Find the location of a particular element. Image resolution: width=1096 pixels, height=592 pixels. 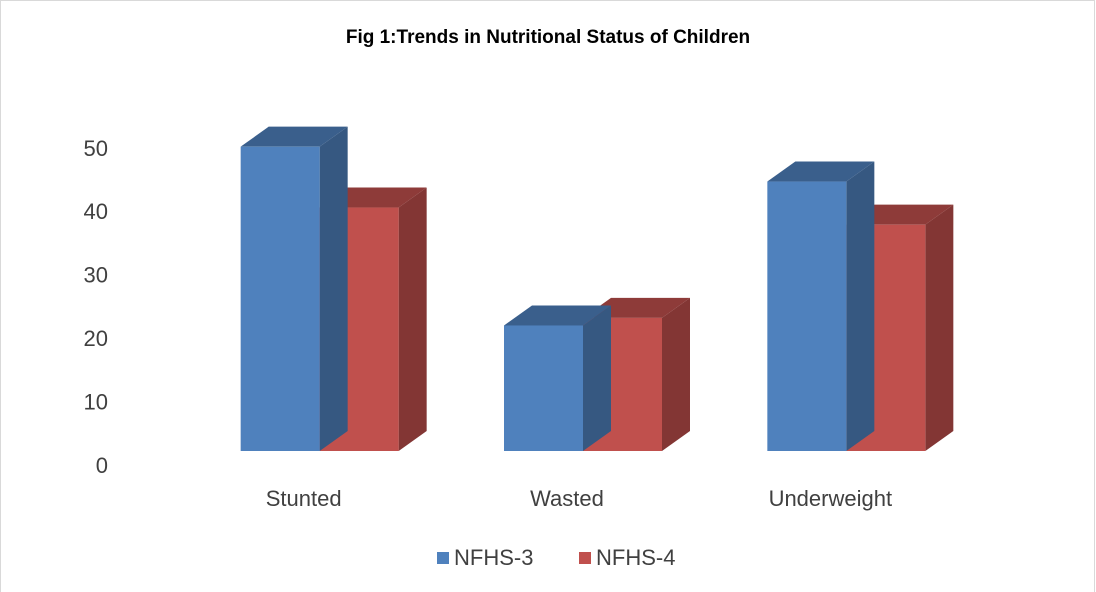

y-tick-label: 30 is located at coordinates (96, 275).